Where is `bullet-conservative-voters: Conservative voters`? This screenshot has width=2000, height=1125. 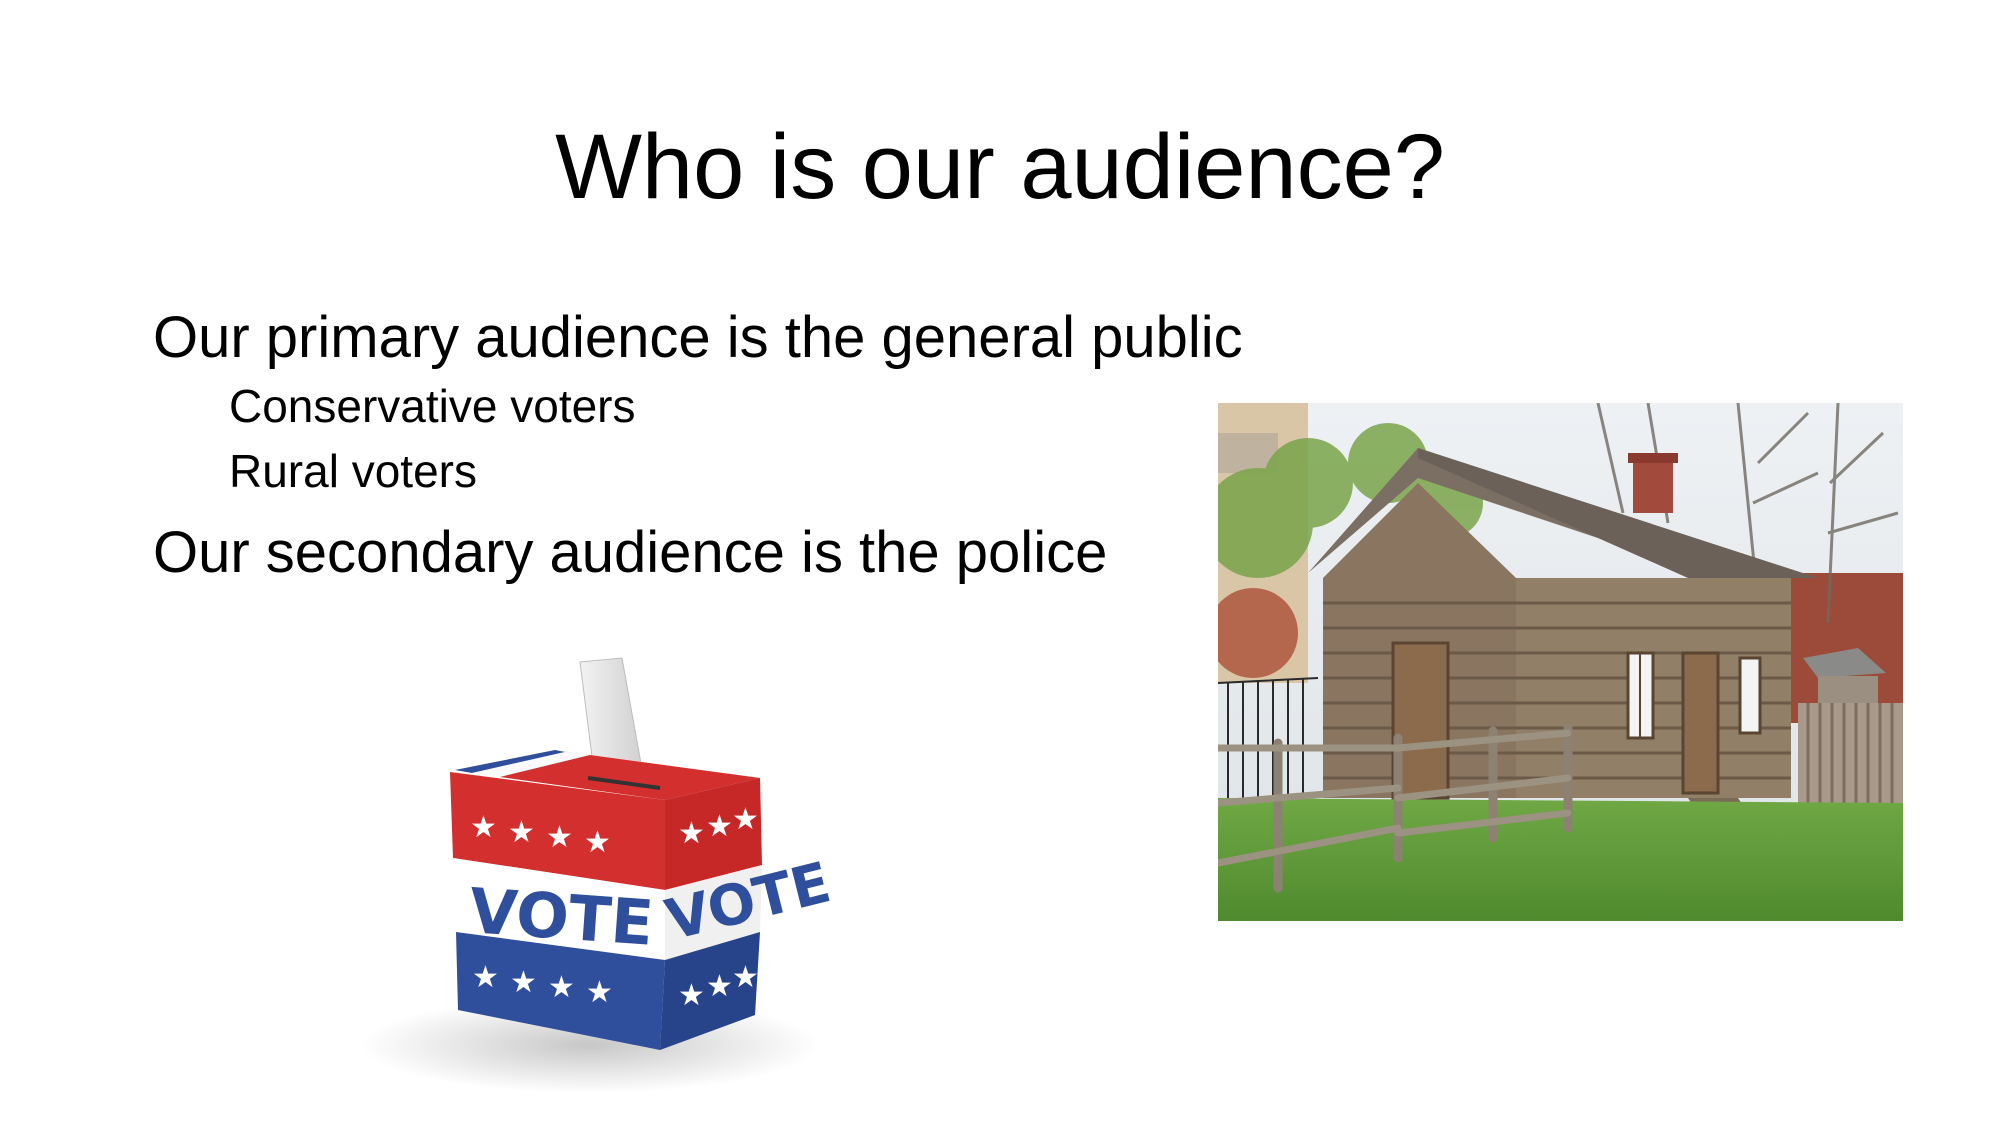 bullet-conservative-voters: Conservative voters is located at coordinates (432, 406).